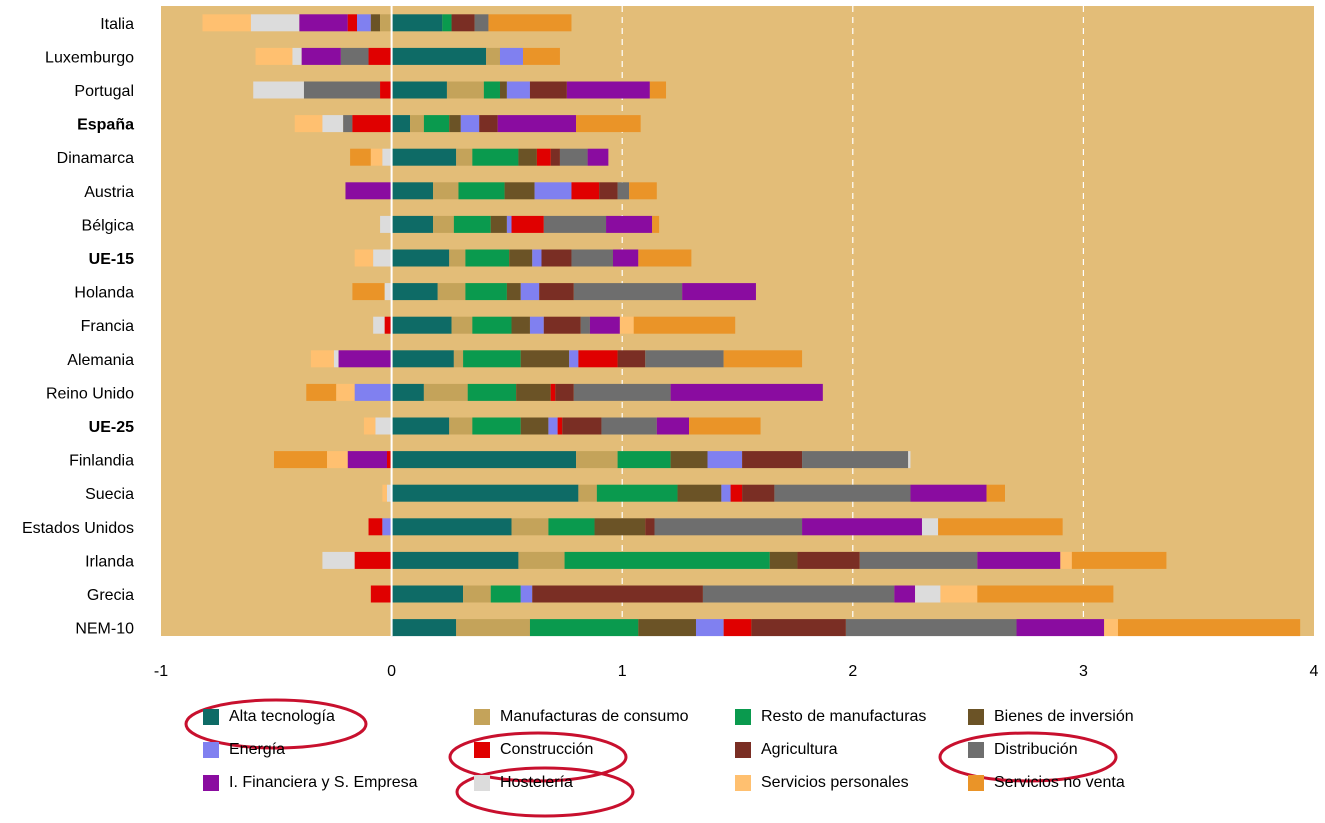  I want to click on x-tick-label: 4, so click(1314, 671).